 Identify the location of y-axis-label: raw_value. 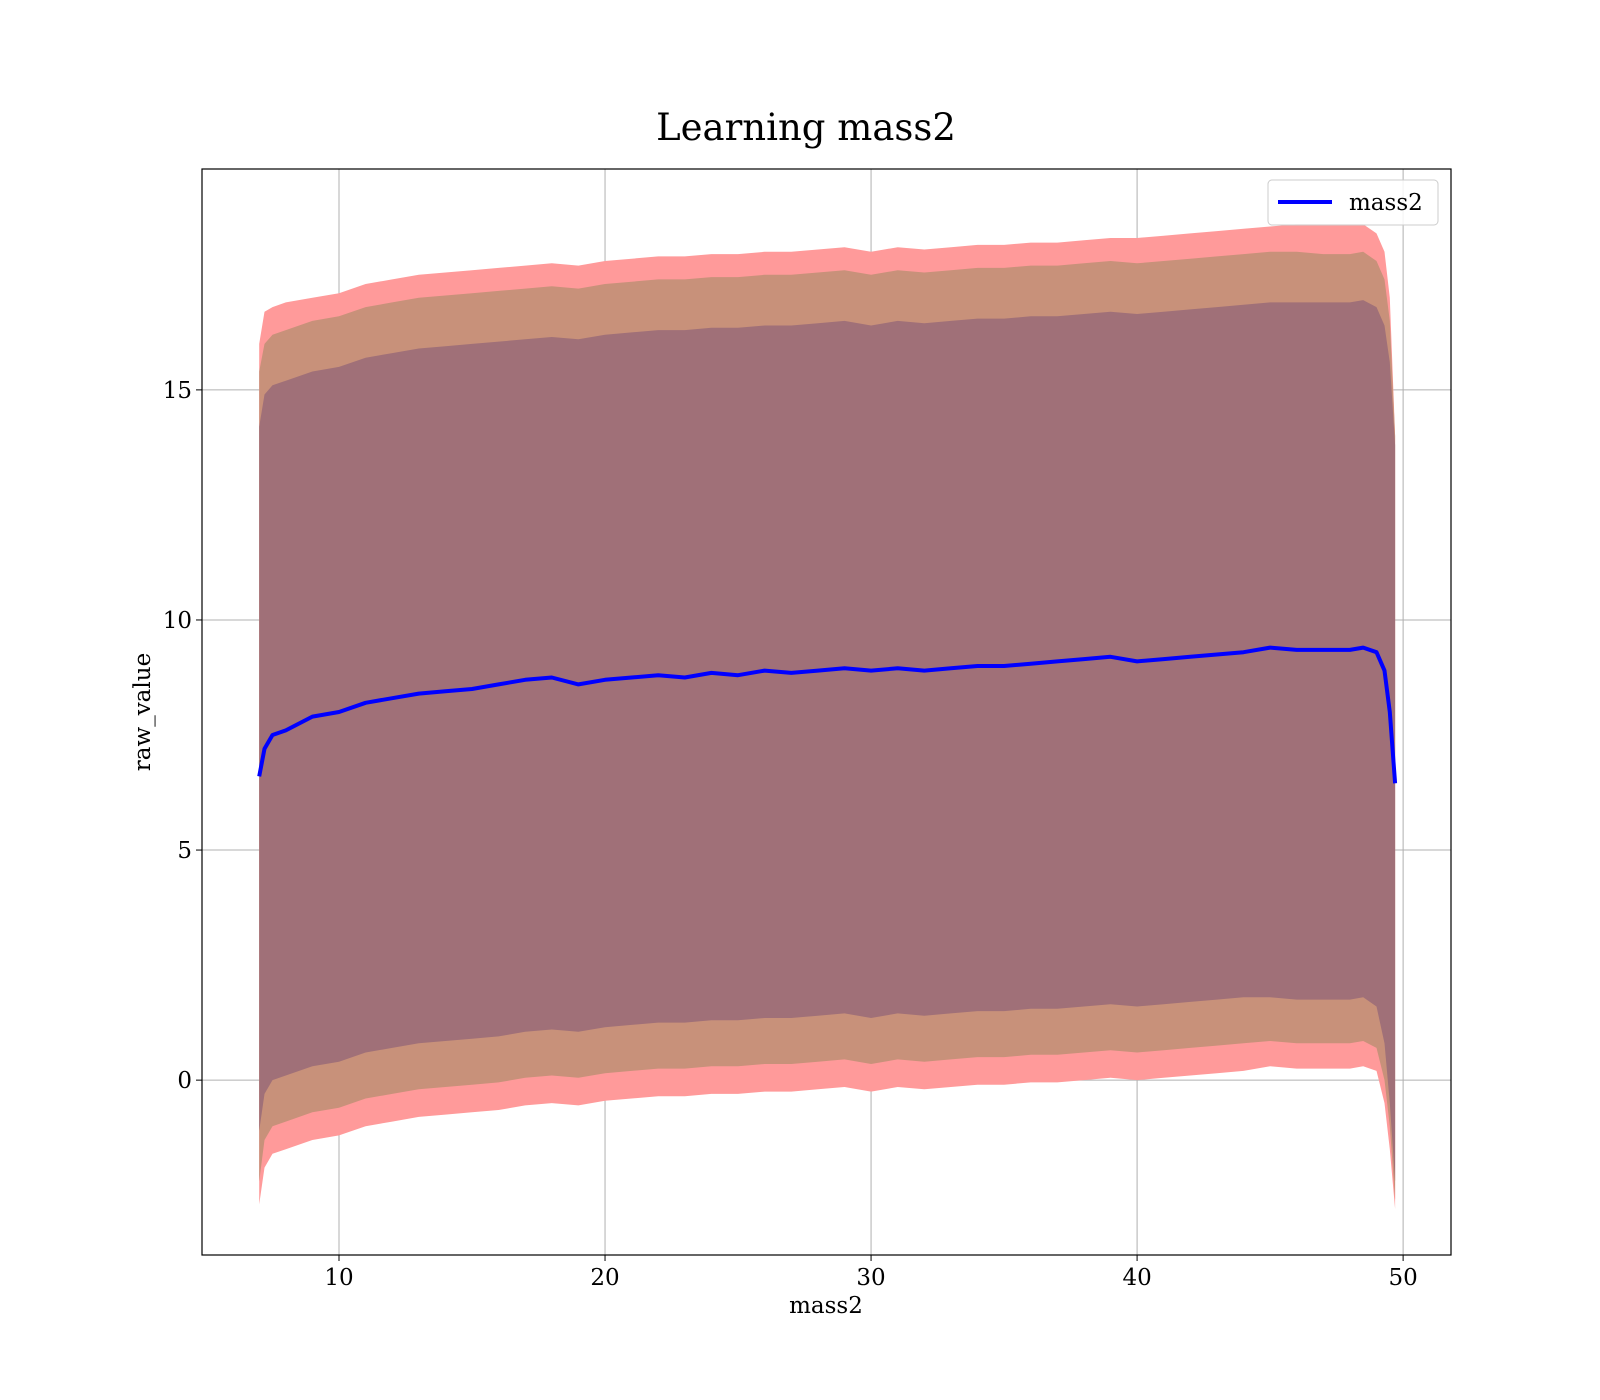
(143, 712).